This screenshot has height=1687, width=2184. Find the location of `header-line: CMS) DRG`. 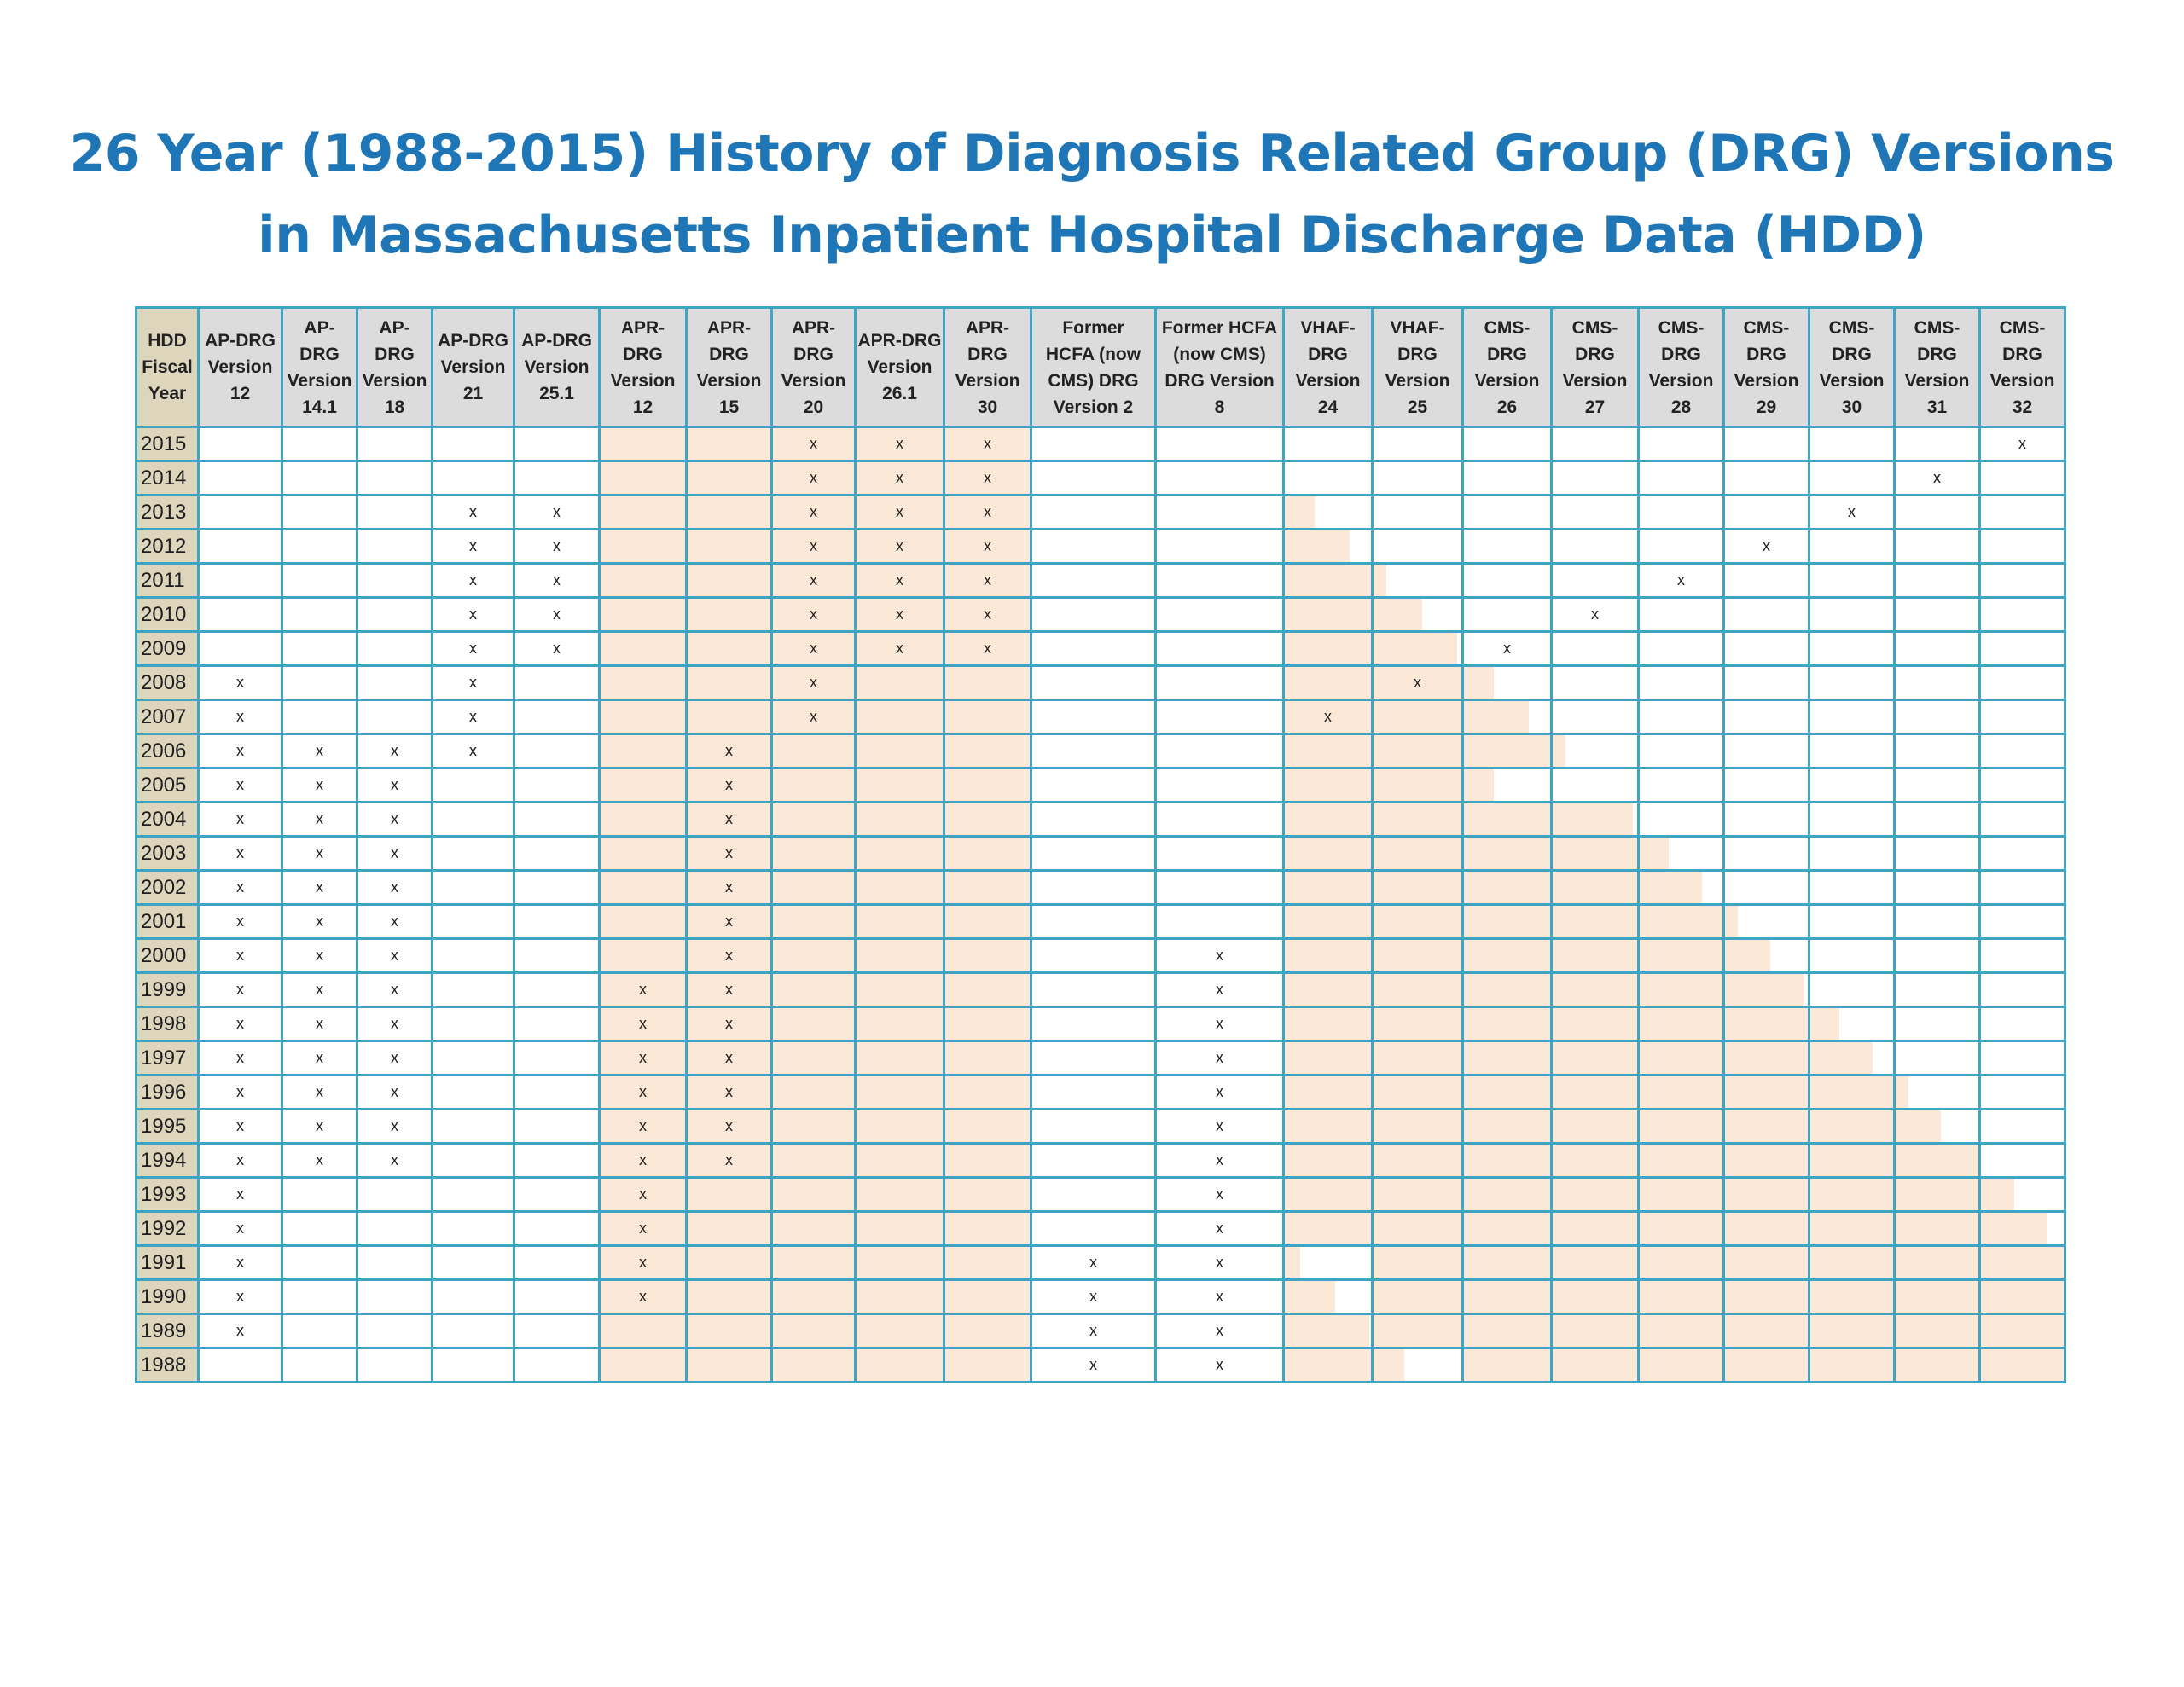

header-line: CMS) DRG is located at coordinates (1094, 380).